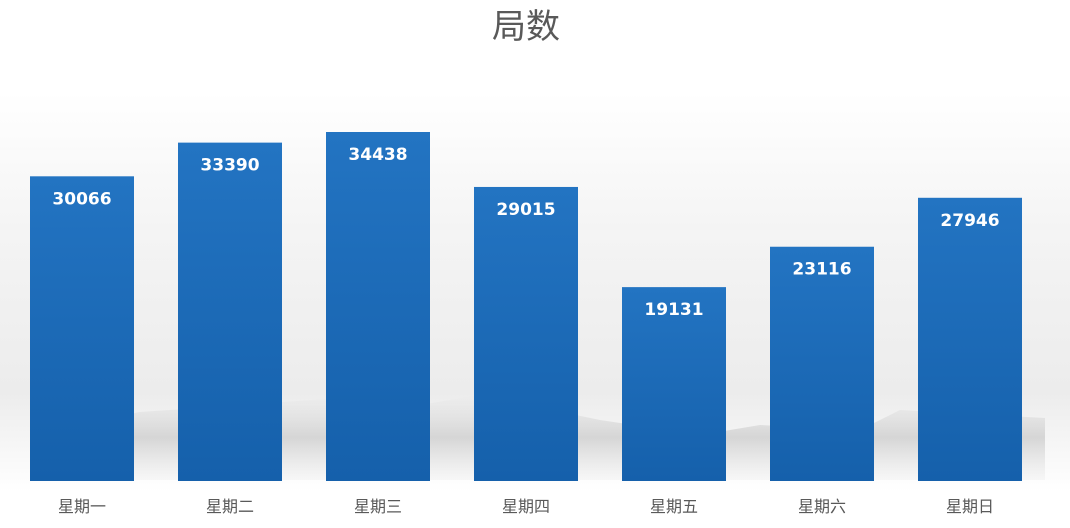 Image resolution: width=1070 pixels, height=528 pixels. I want to click on chart-title: 局数, so click(526, 27).